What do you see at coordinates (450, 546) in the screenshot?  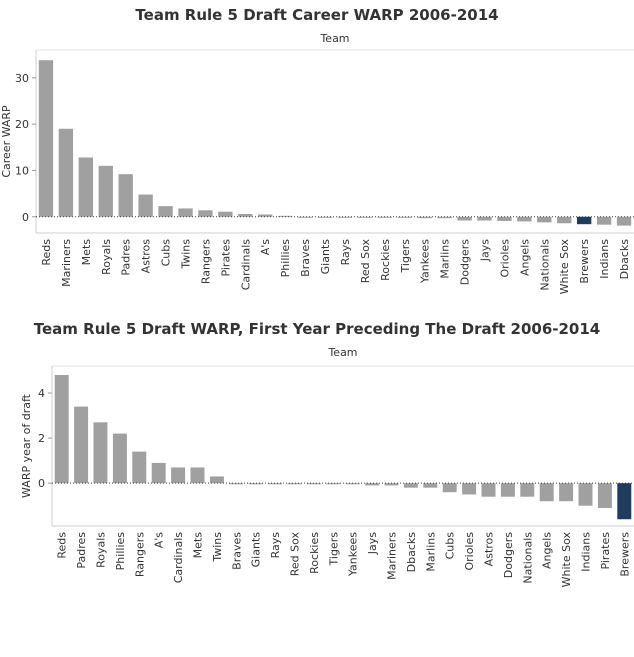 I see `x-tick-label: Cubs` at bounding box center [450, 546].